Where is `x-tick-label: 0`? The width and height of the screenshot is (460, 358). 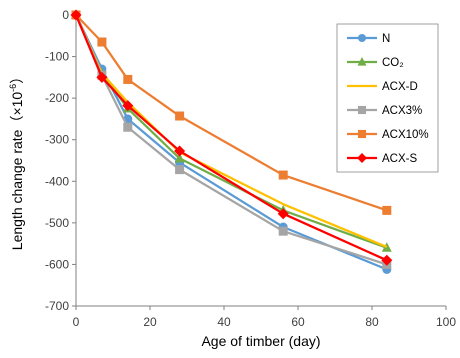 x-tick-label: 0 is located at coordinates (76, 322).